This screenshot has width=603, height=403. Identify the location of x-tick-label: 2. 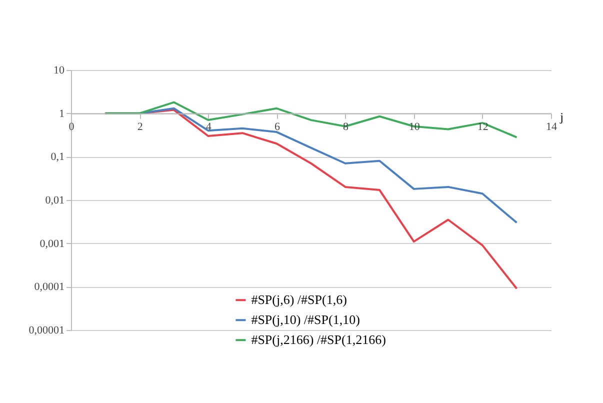
(140, 126).